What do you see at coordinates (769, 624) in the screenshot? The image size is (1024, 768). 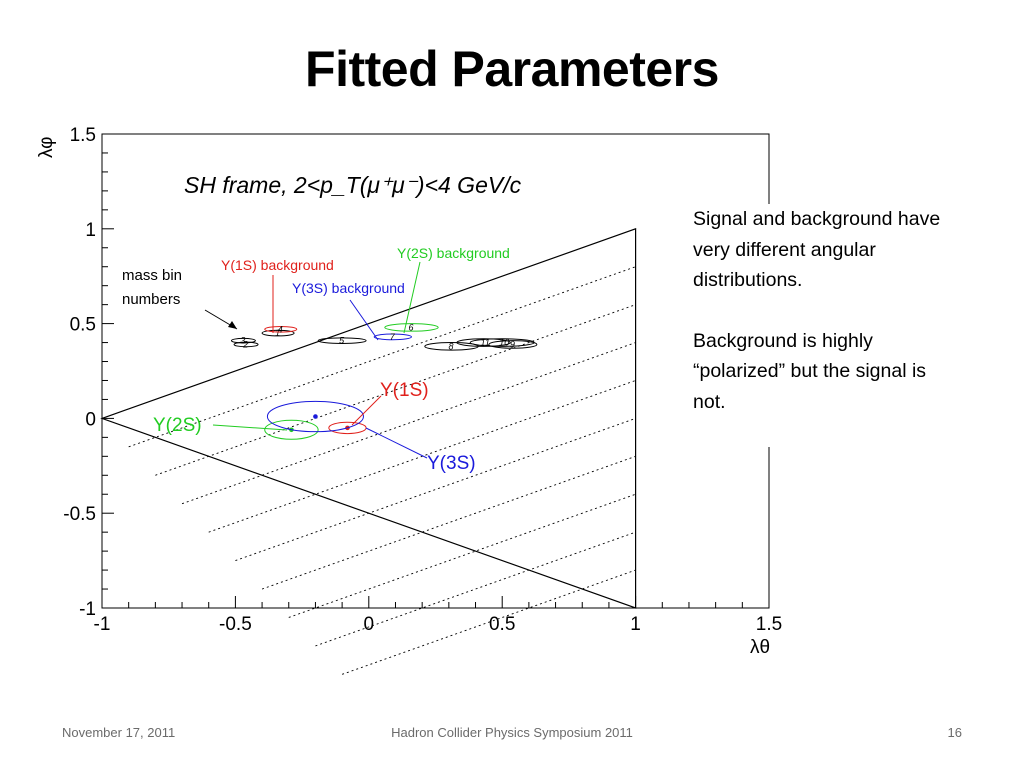 I see `x-tick-label: 1.5` at bounding box center [769, 624].